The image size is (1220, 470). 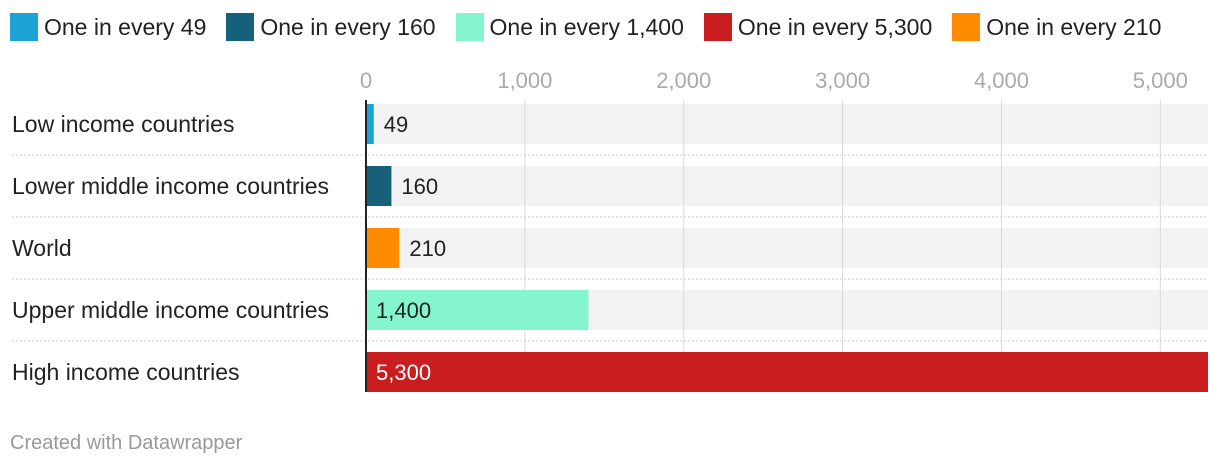 What do you see at coordinates (403, 310) in the screenshot?
I see `value-label: 1,400` at bounding box center [403, 310].